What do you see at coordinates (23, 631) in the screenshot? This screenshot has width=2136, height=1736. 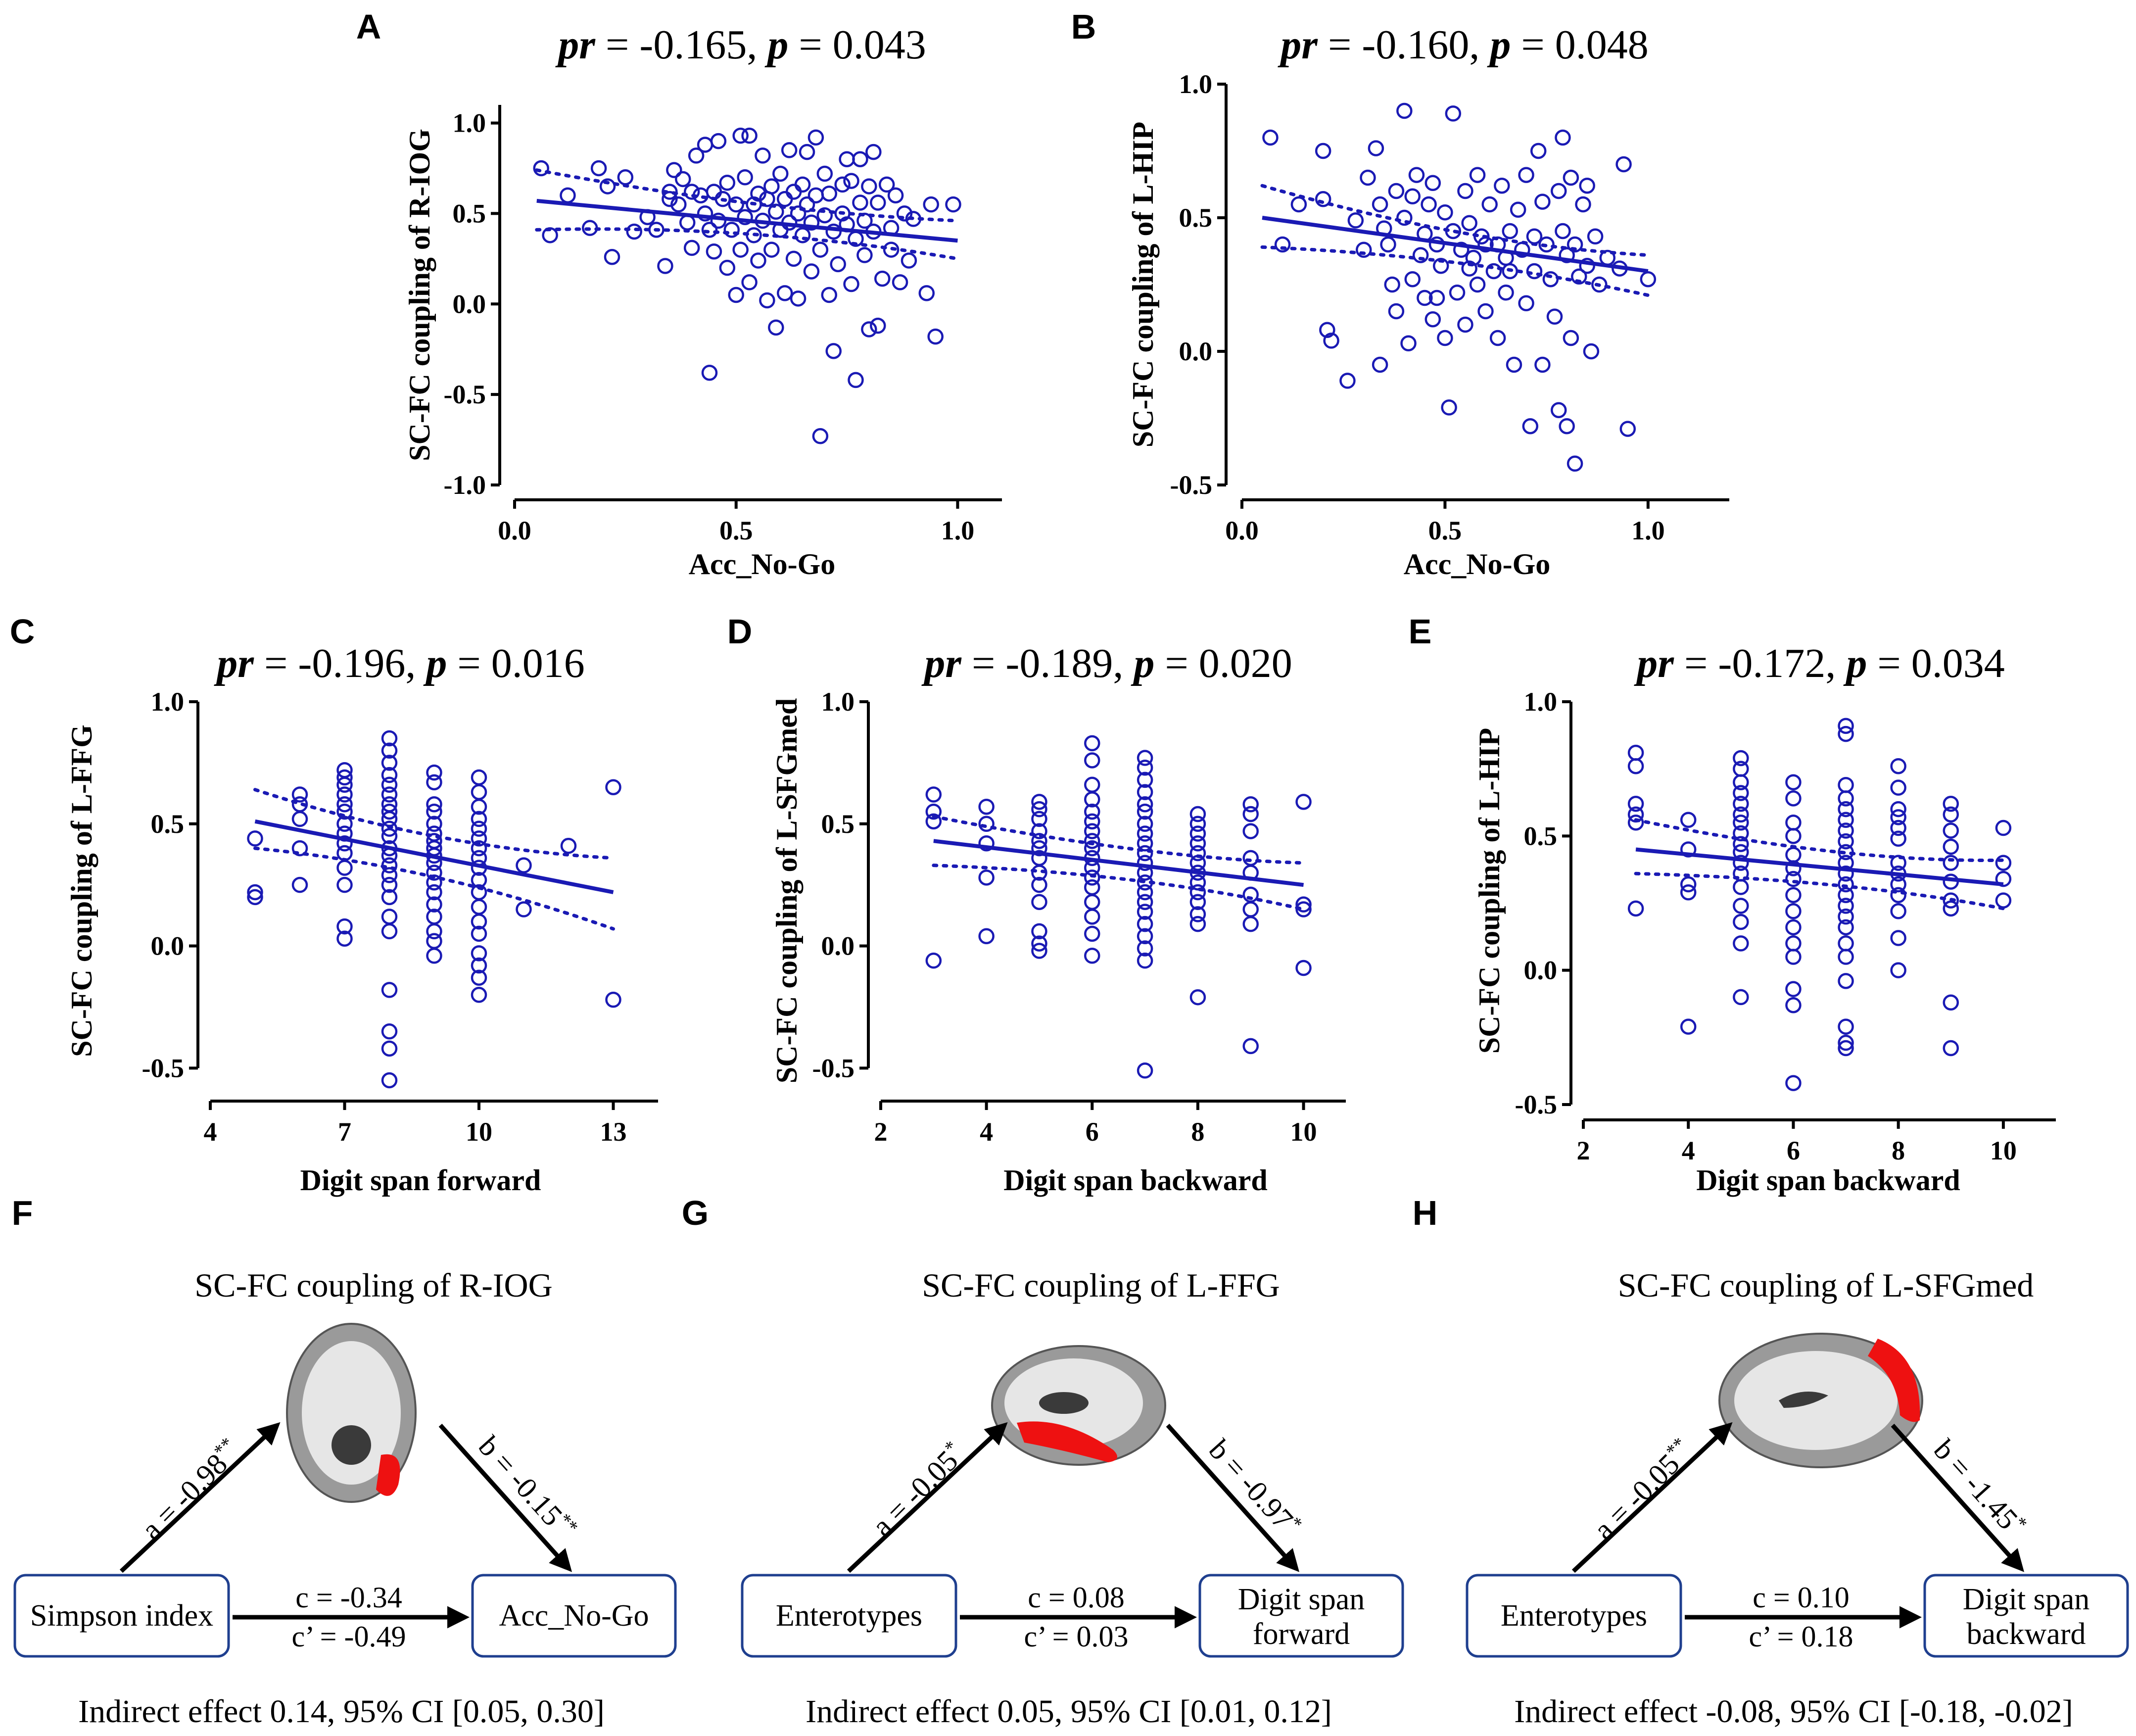 I see `panel-letter: C` at bounding box center [23, 631].